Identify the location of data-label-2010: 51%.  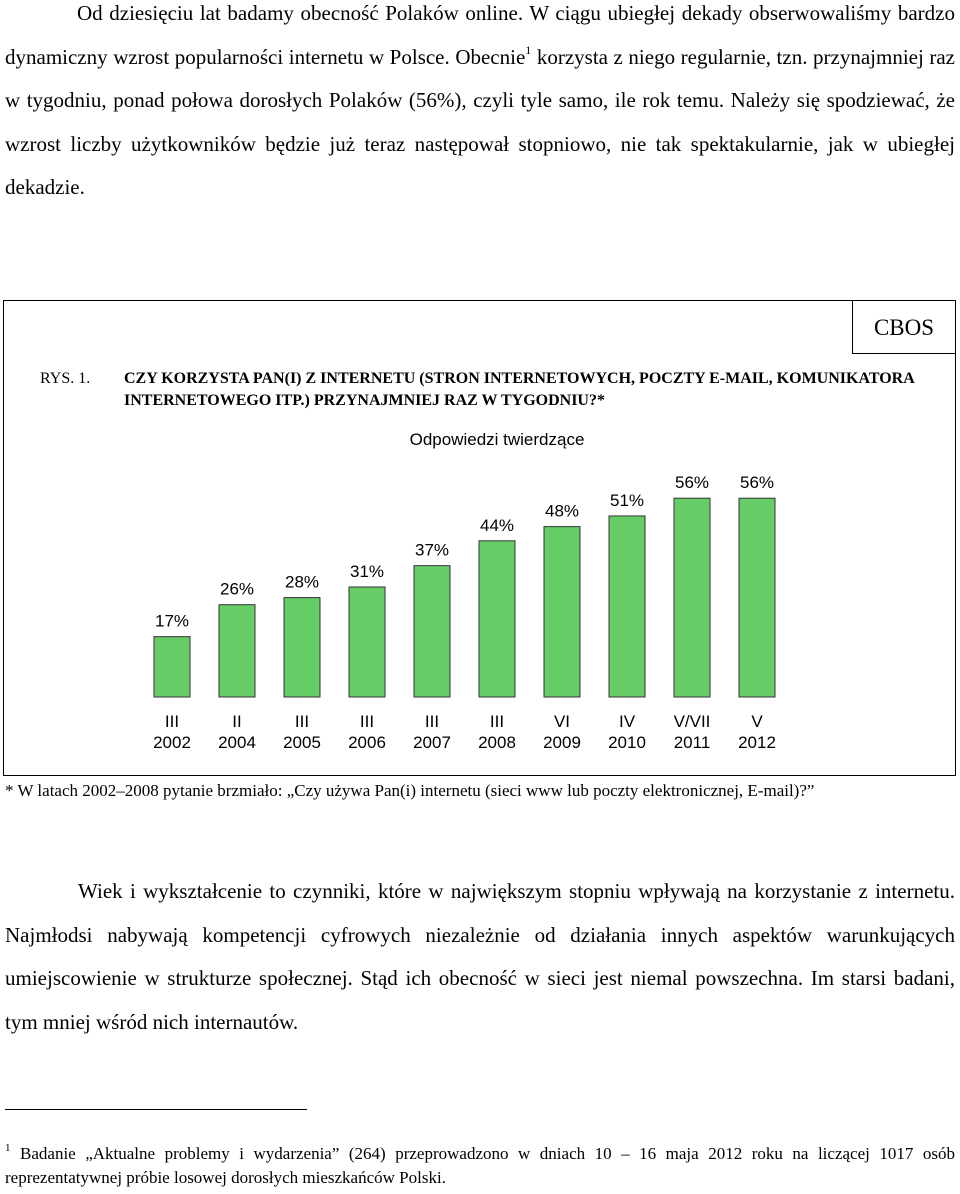
(627, 500).